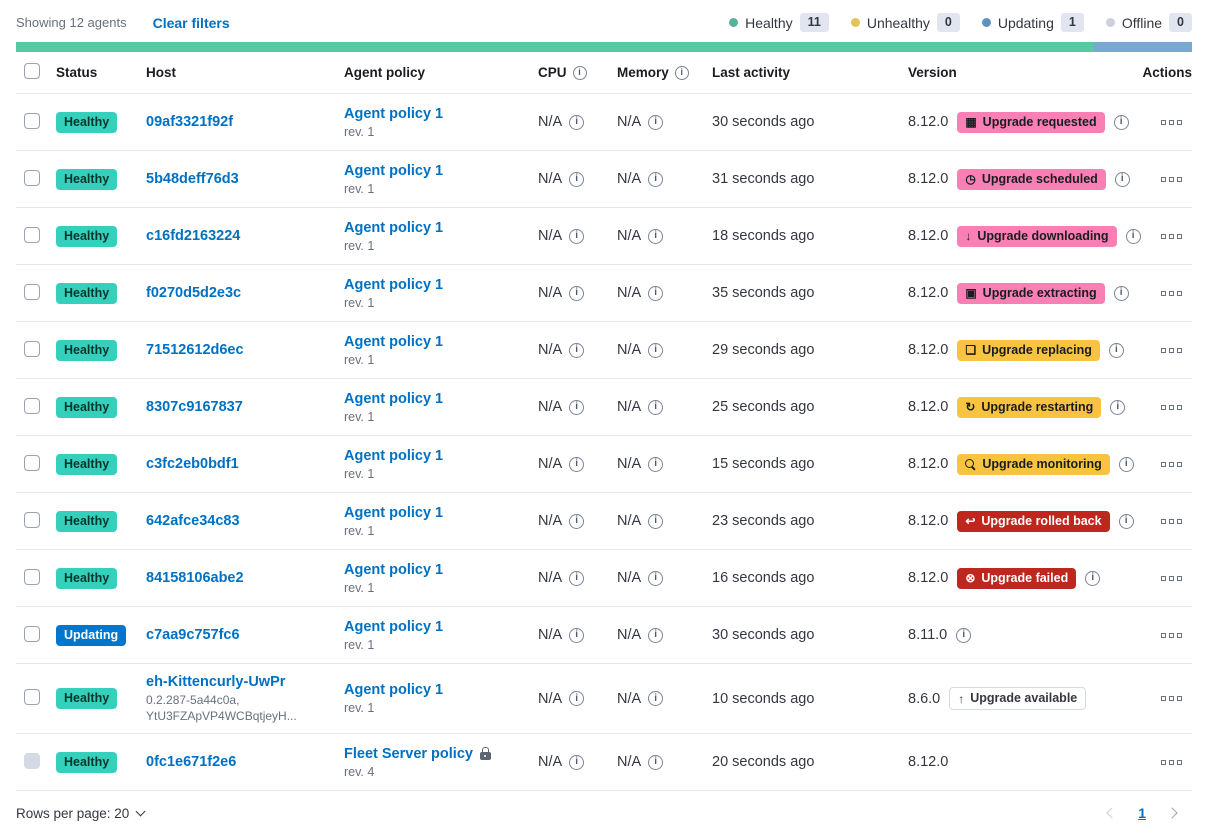 This screenshot has height=838, width=1225. I want to click on unhealthy-dot-icon, so click(855, 22).